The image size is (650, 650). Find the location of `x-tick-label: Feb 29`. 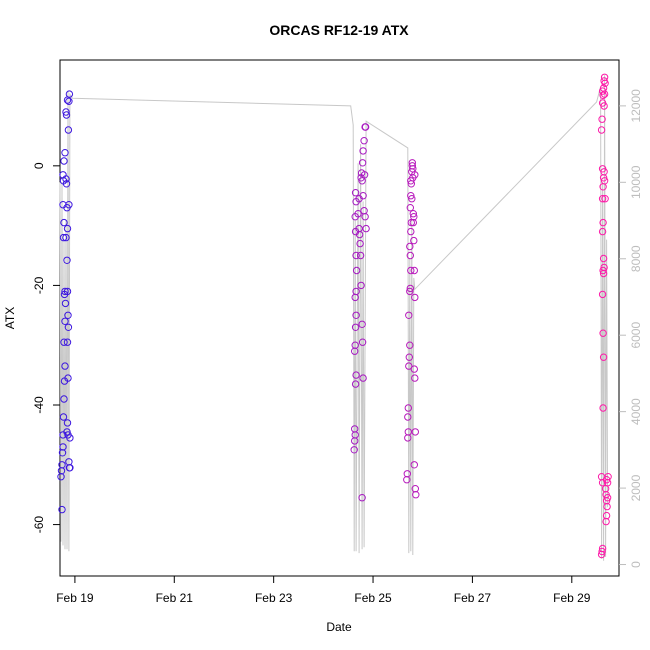

x-tick-label: Feb 29 is located at coordinates (572, 598).